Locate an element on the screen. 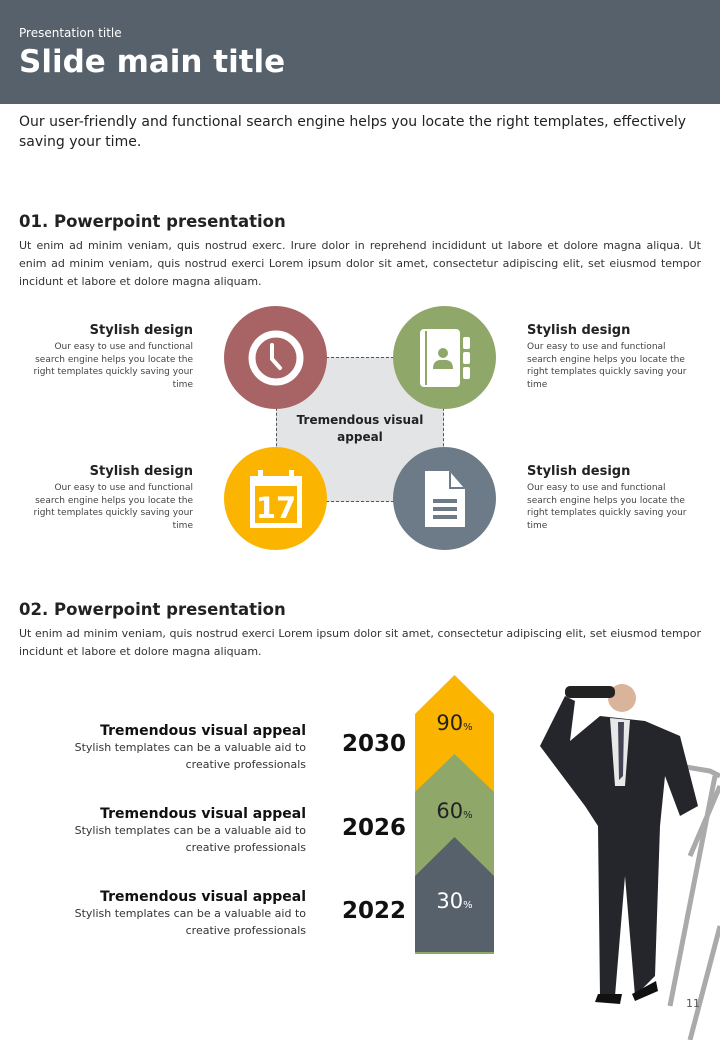 This screenshot has height=1040, width=720. section2-title: 02. Powerpoint presentation is located at coordinates (152, 609).